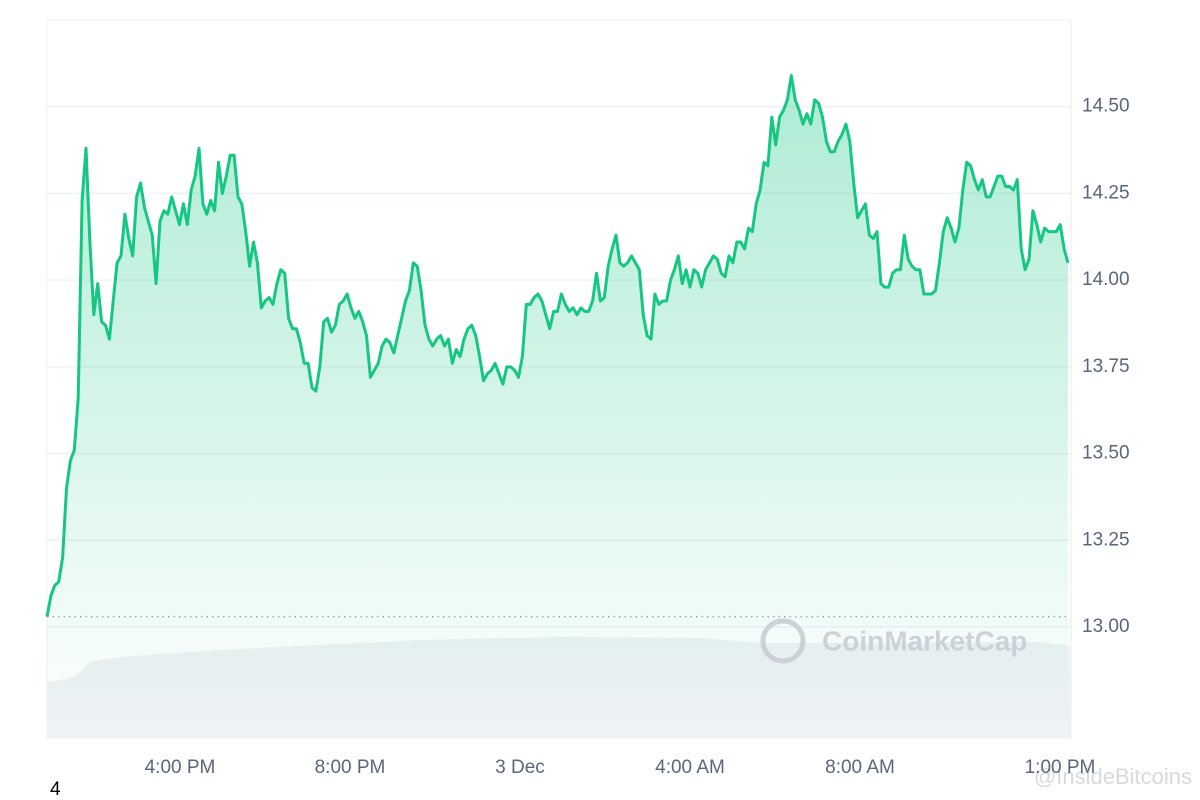 The image size is (1200, 800). What do you see at coordinates (1106, 539) in the screenshot?
I see `y-tick-label: 13.25` at bounding box center [1106, 539].